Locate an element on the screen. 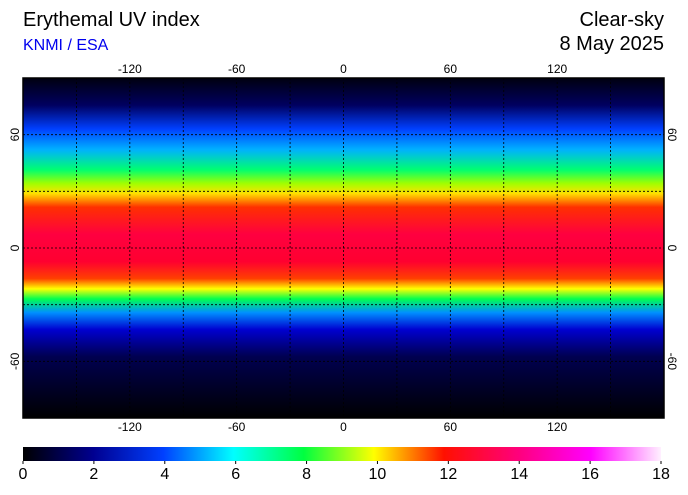  colorbar is located at coordinates (342, 454).